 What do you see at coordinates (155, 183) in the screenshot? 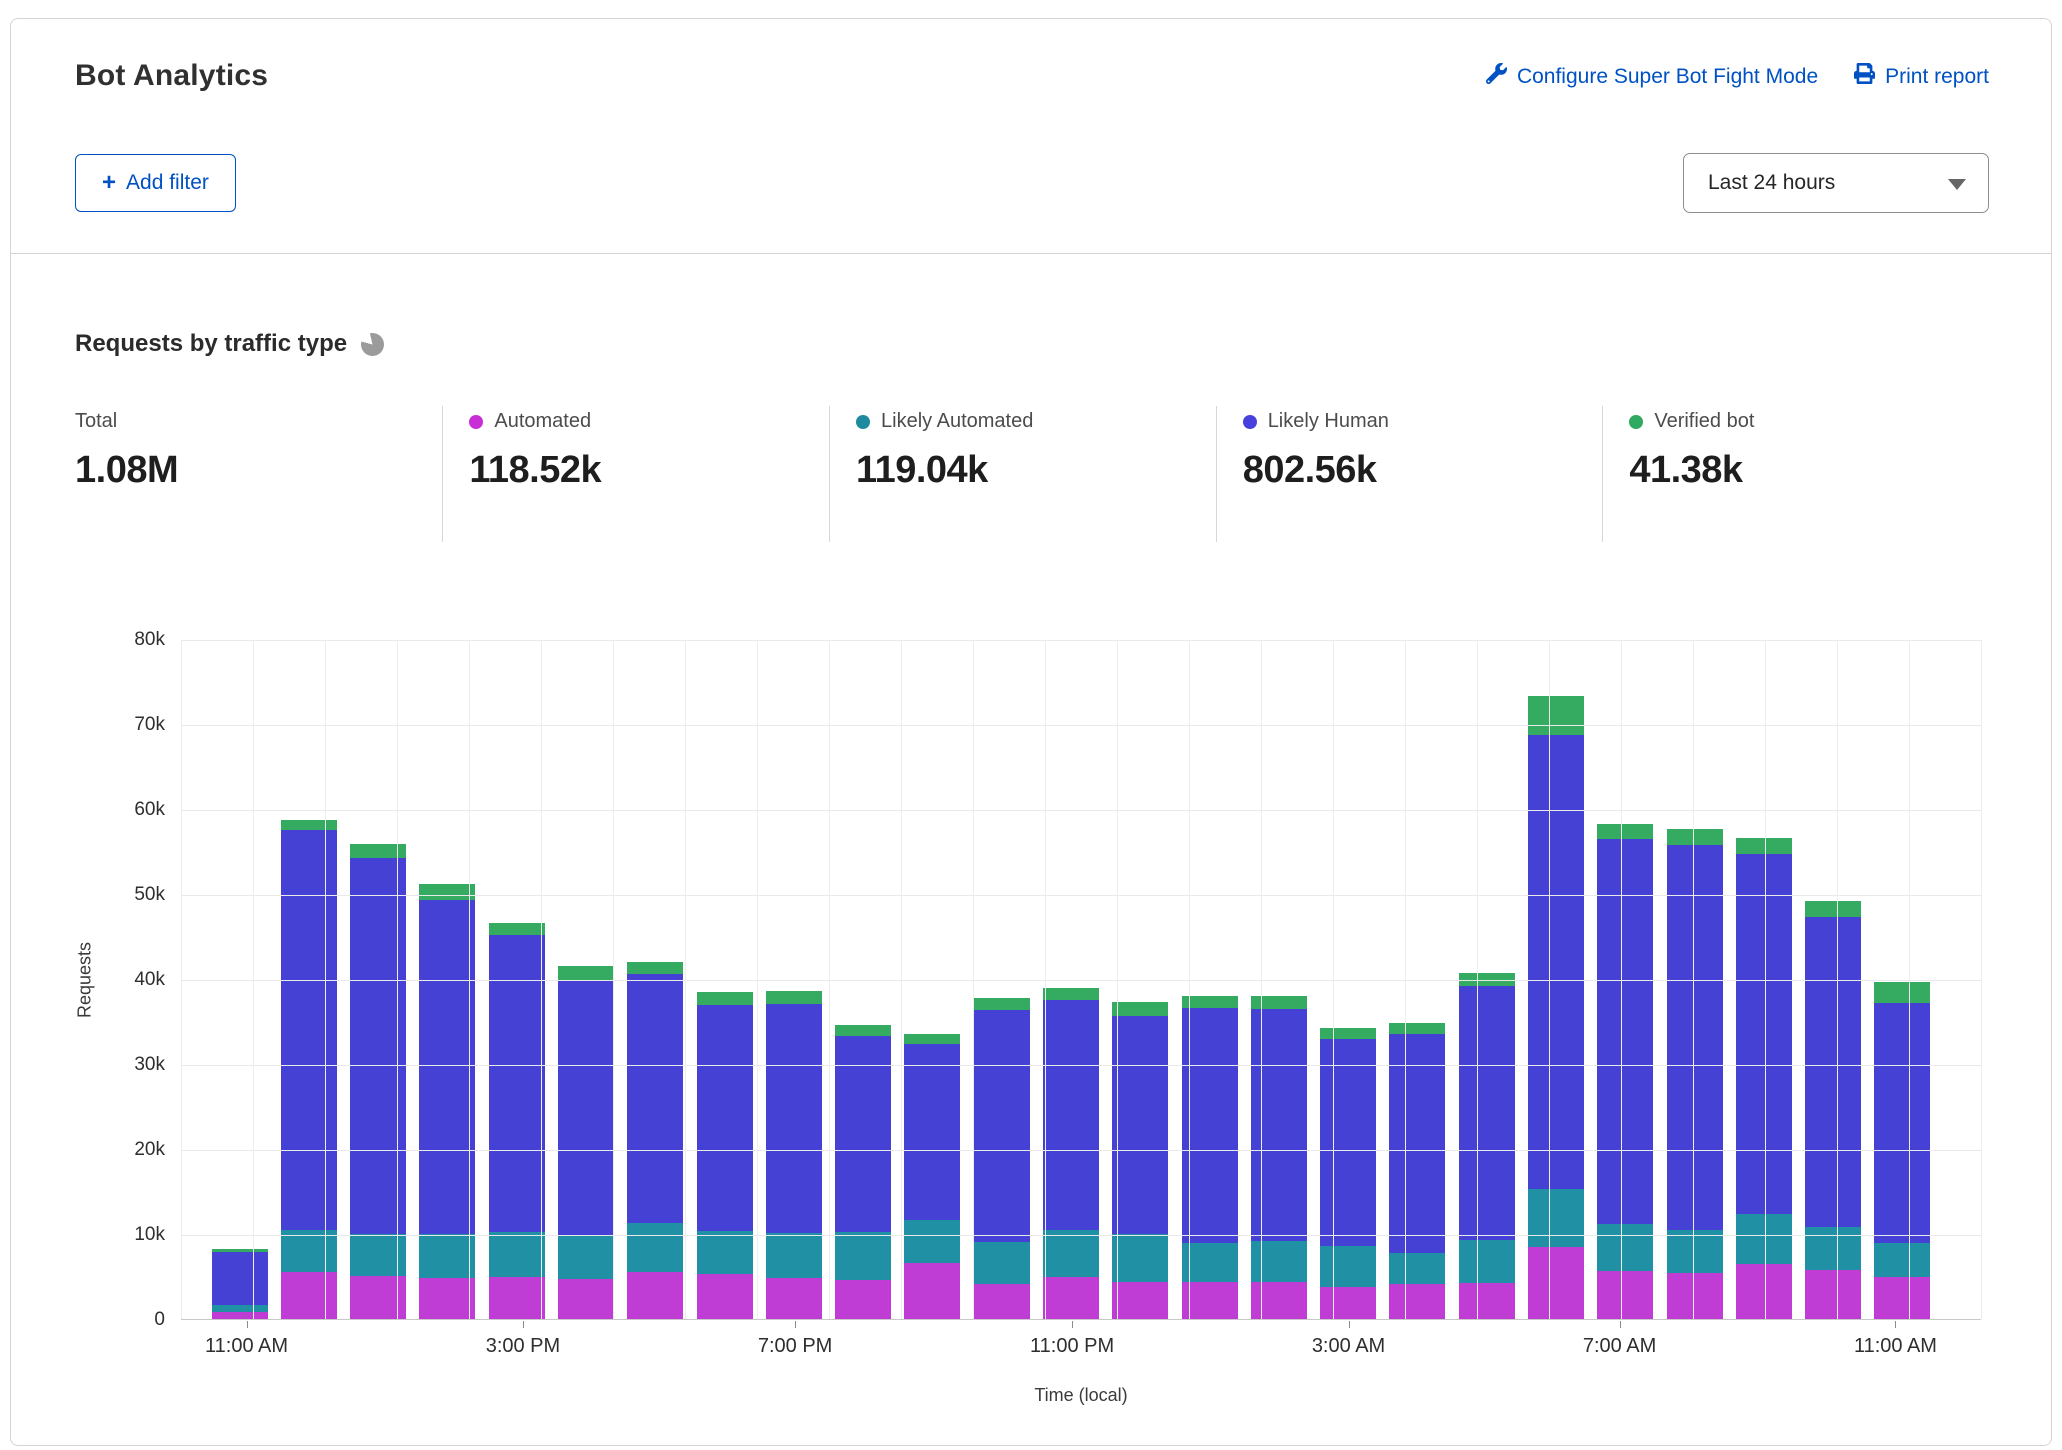
I see `add-filter-button: + Add filter` at bounding box center [155, 183].